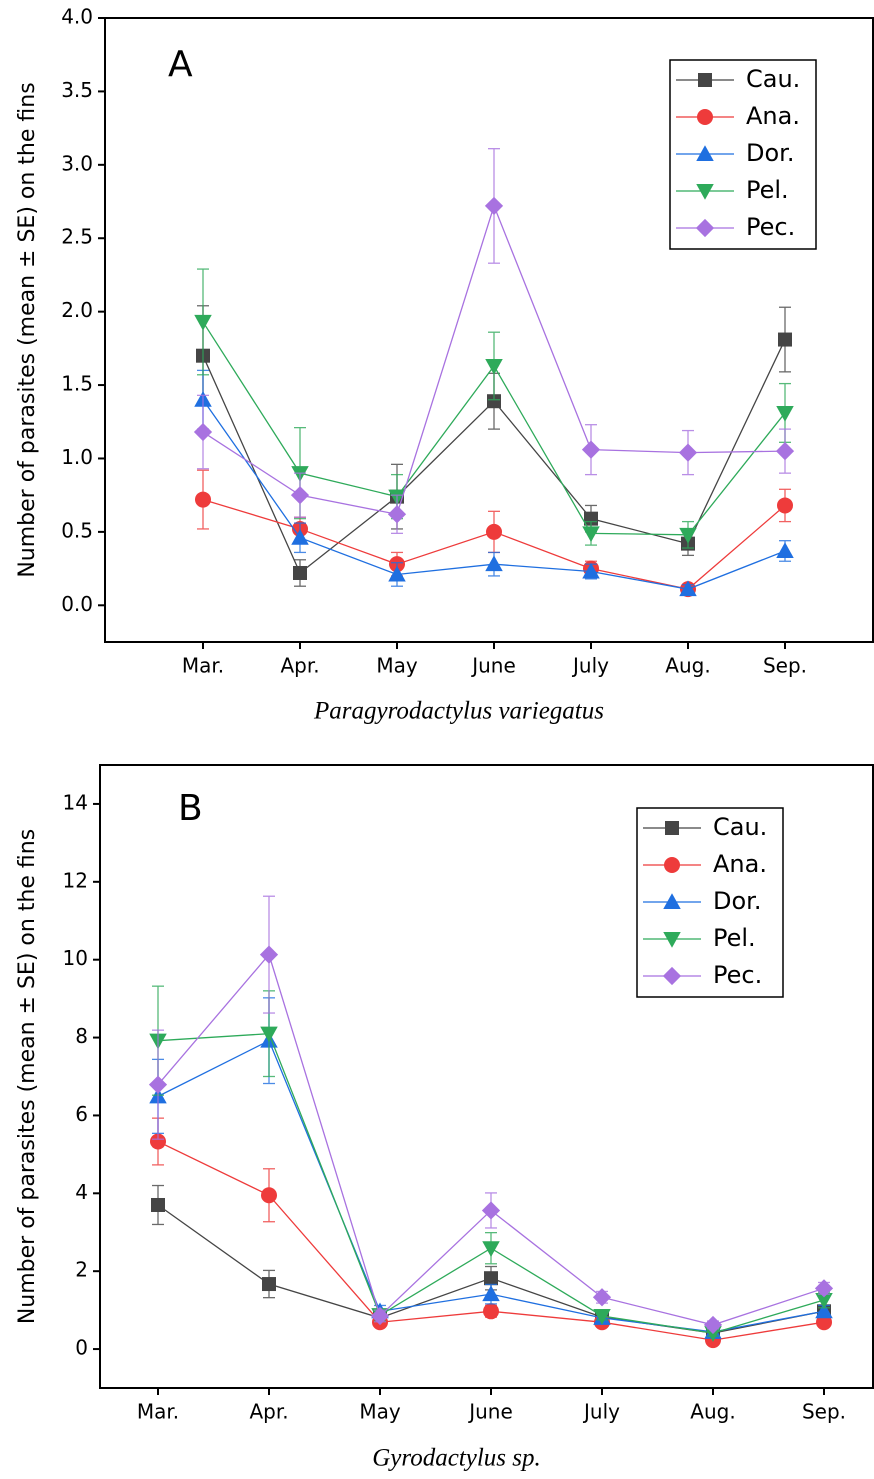 The height and width of the screenshot is (1479, 874). What do you see at coordinates (81, 1192) in the screenshot?
I see `y-tick-label: 4` at bounding box center [81, 1192].